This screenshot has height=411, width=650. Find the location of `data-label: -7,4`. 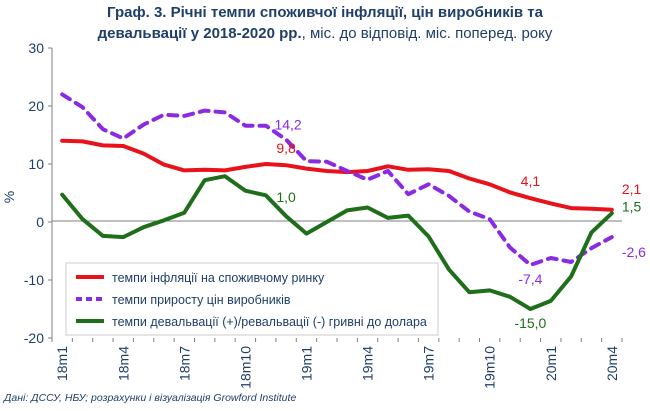

data-label: -7,4 is located at coordinates (530, 279).